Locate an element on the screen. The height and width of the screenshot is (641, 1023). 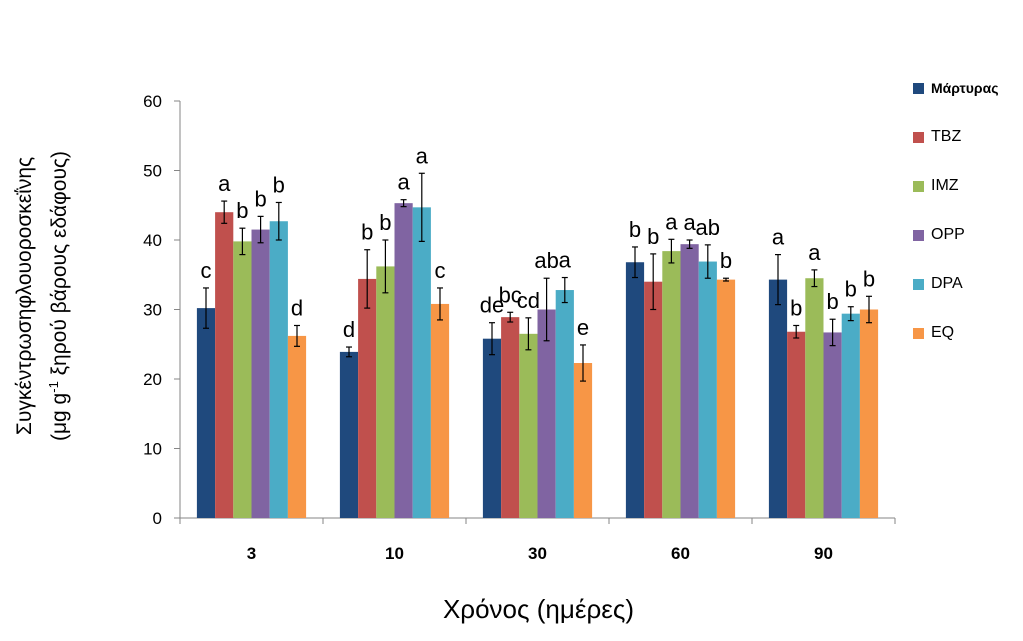
y-axis-title-sup: -1 is located at coordinates (53, 387).